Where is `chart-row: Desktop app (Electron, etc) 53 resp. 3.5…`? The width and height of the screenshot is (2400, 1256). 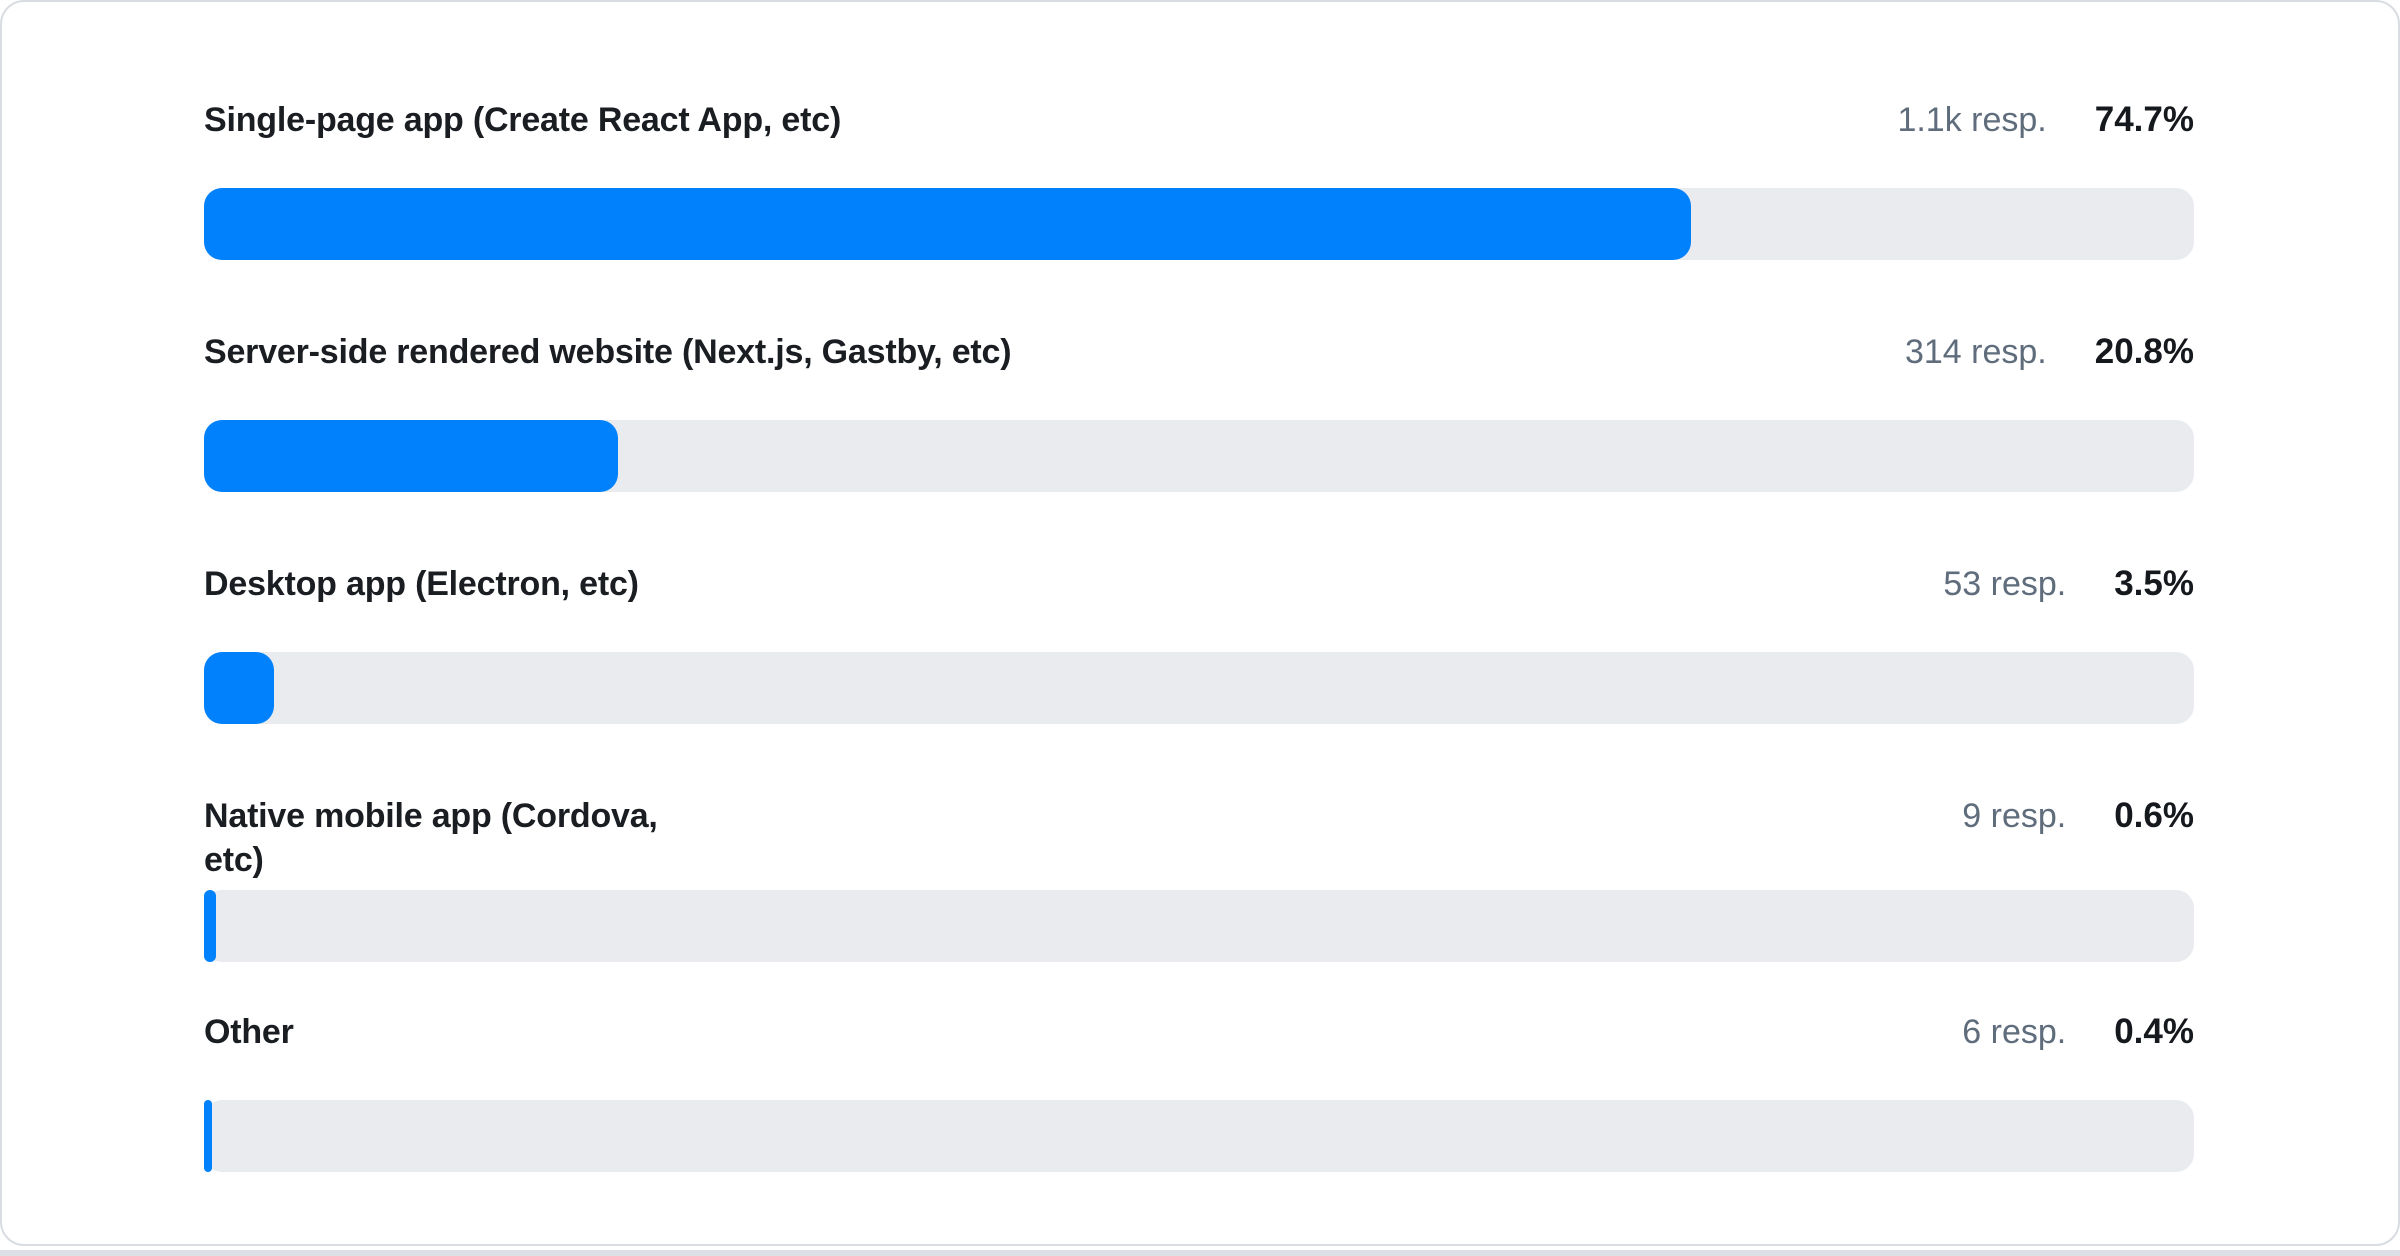
chart-row: Desktop app (Electron, etc) 53 resp. 3.5… is located at coordinates (1199, 643).